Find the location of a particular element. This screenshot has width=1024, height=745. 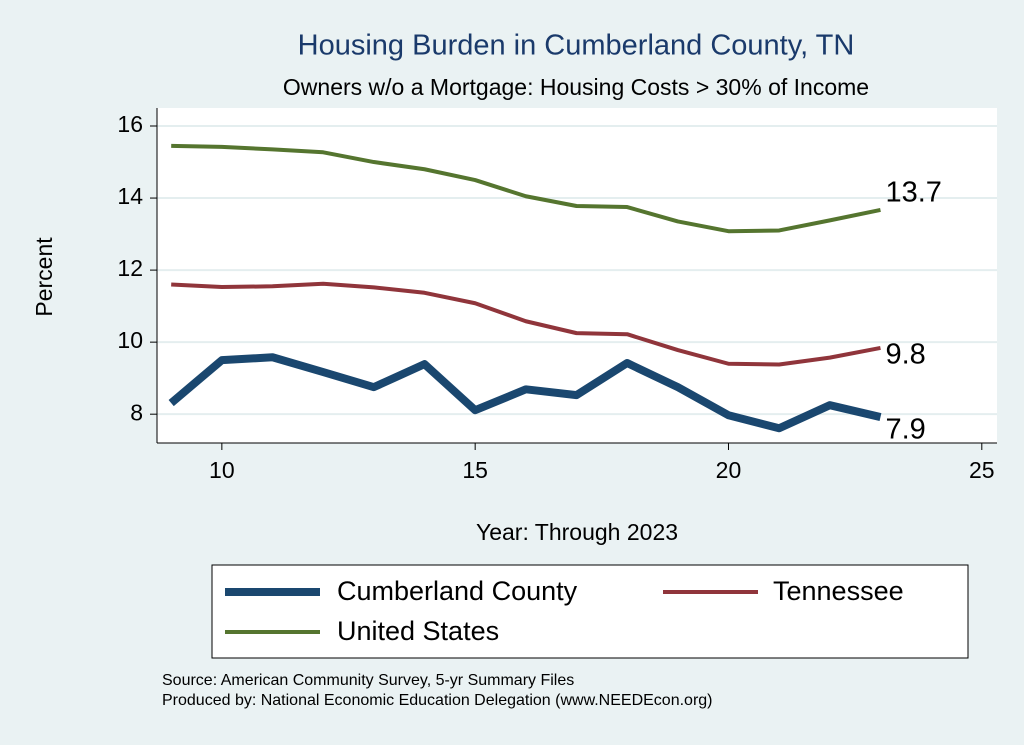

legend is located at coordinates (590, 611).